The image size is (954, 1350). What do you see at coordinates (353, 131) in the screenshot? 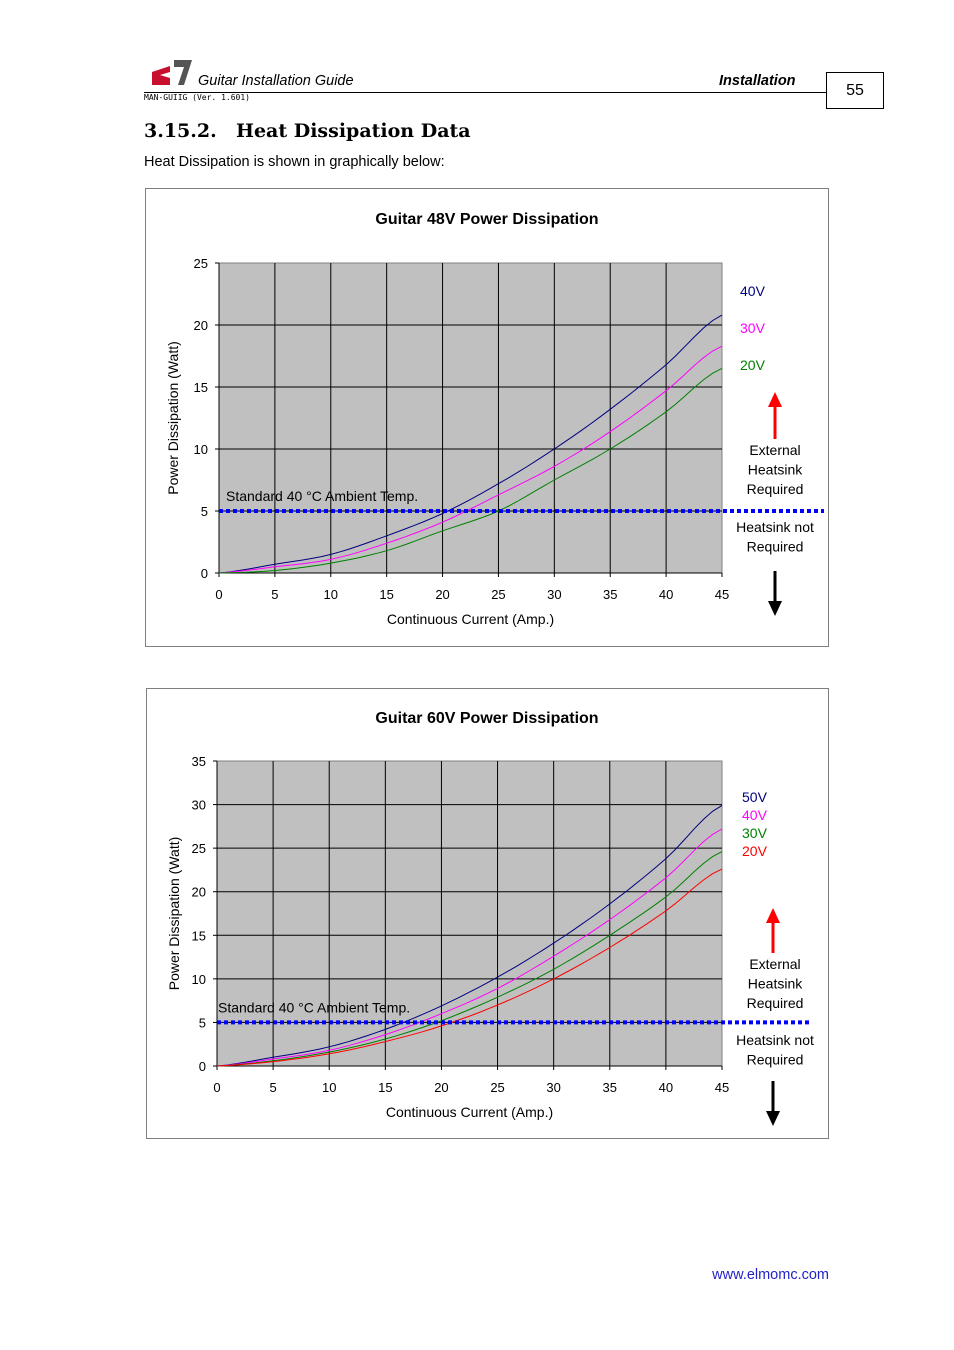
I see `section-title: Heat Dissipation Data` at bounding box center [353, 131].